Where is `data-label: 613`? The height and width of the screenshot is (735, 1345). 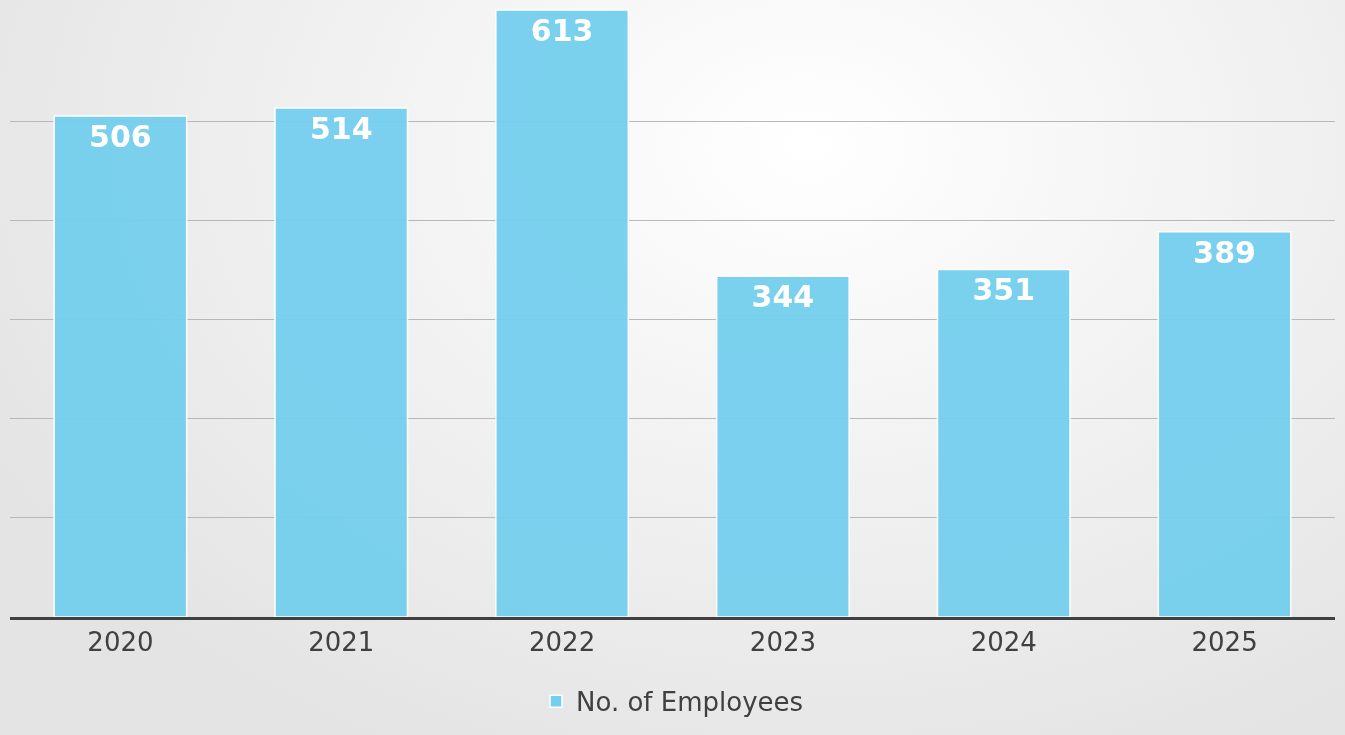
data-label: 613 is located at coordinates (562, 30).